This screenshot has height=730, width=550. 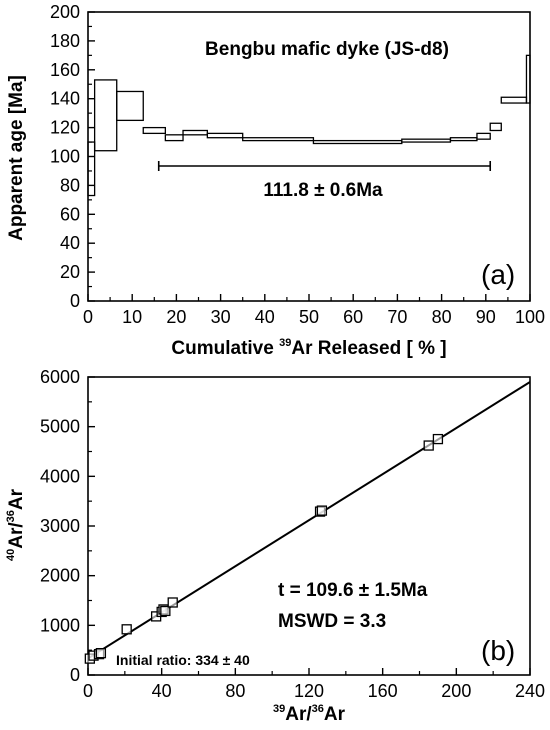 I want to click on isochron-age: t = 109.6 ± 1.5Ma, so click(x=353, y=590).